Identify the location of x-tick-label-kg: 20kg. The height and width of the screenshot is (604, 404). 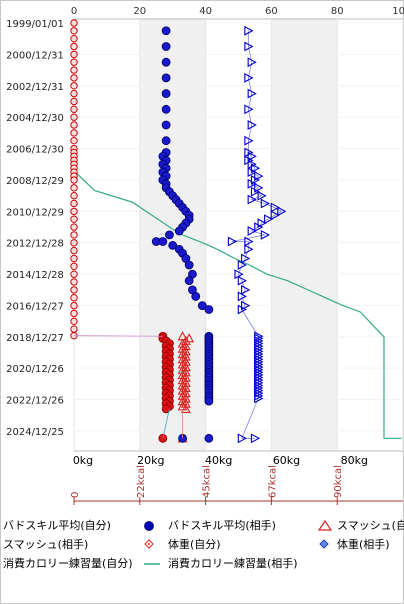
(150, 460).